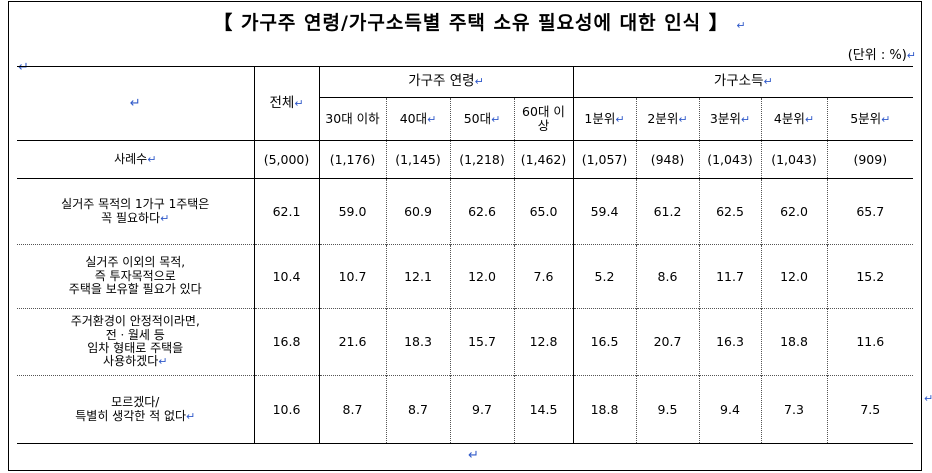 The image size is (932, 473). I want to click on value-cell: 18.3, so click(418, 342).